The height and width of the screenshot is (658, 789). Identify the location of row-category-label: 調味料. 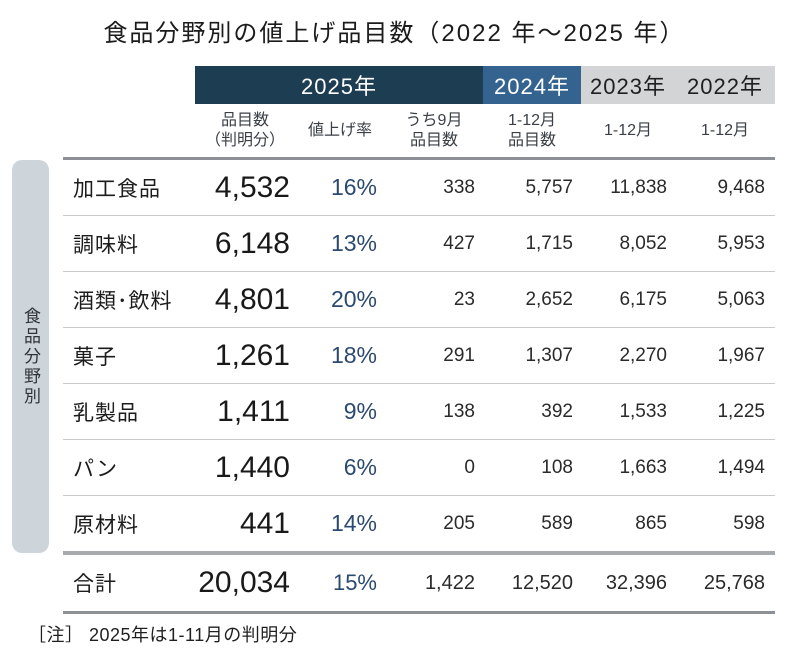
(106, 245).